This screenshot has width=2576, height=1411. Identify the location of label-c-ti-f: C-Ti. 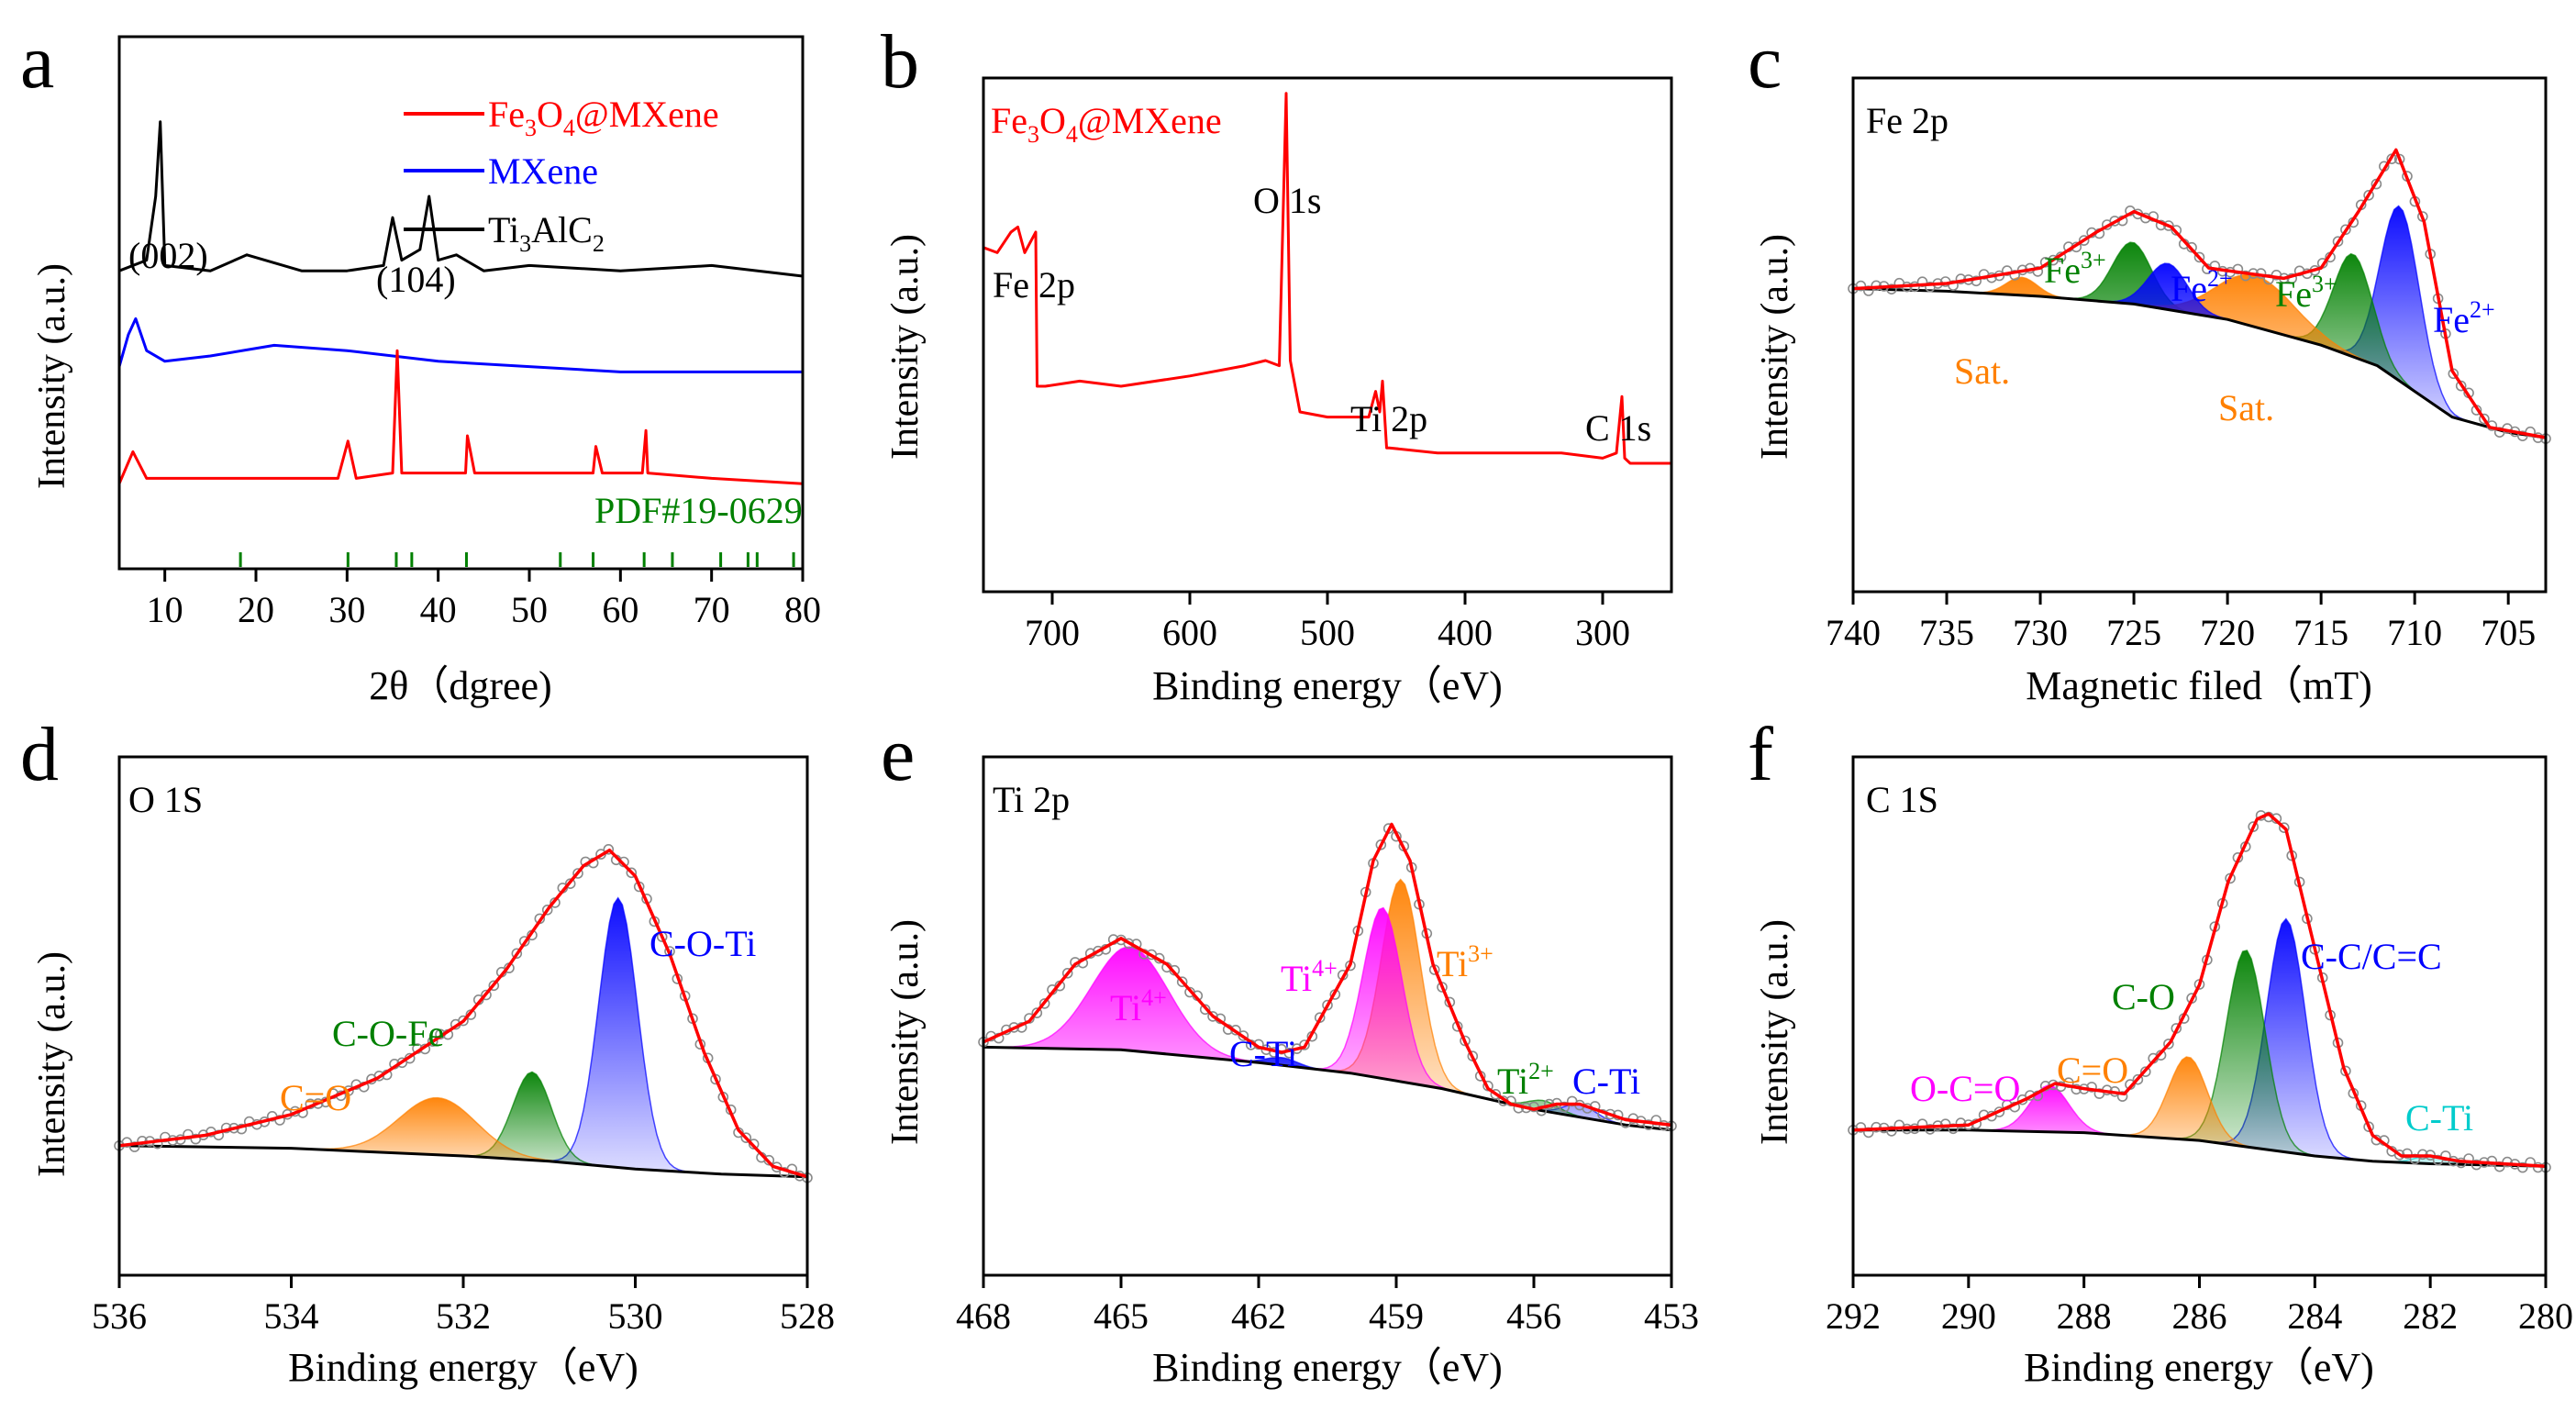
(2439, 1118).